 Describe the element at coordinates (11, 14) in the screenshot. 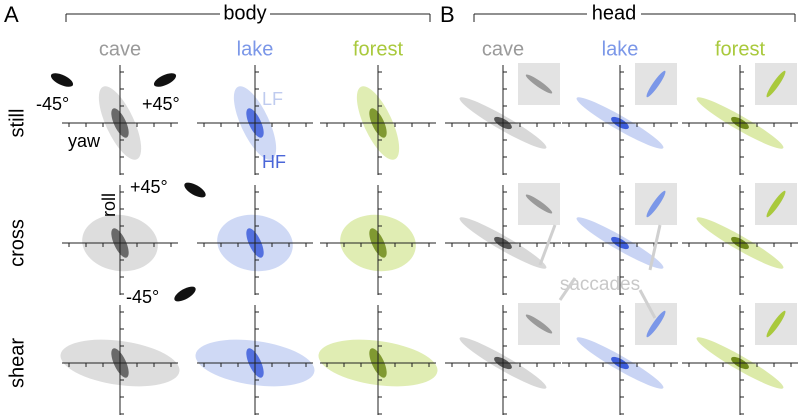

I see `panel-label: A` at that location.